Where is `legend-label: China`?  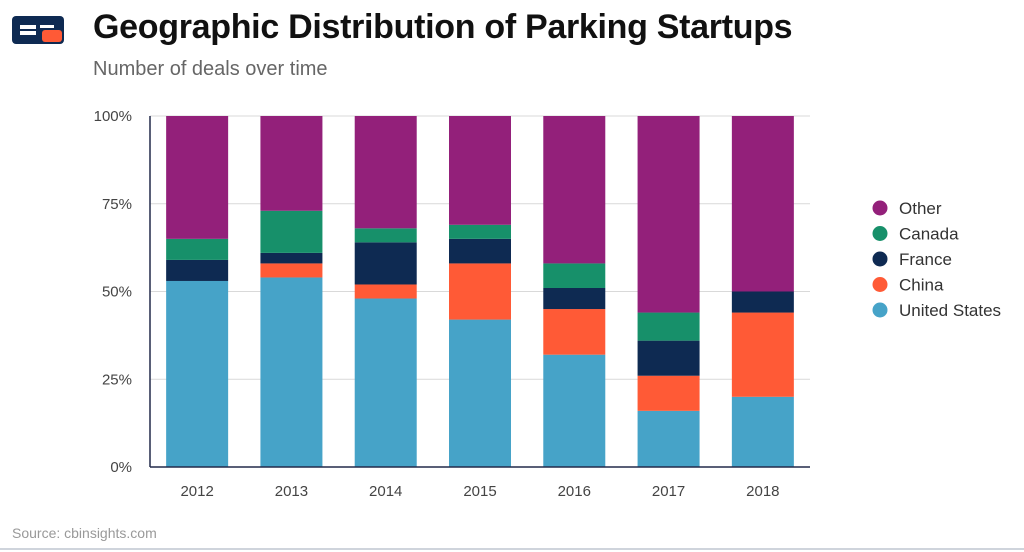
legend-label: China is located at coordinates (921, 285).